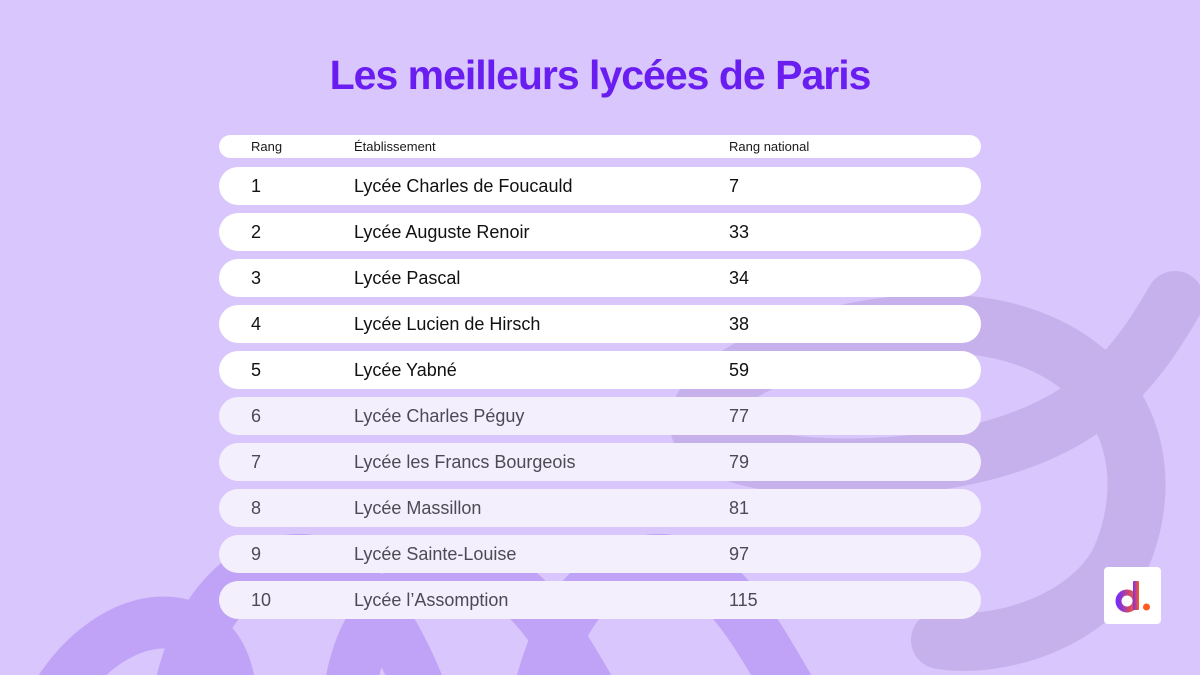 This screenshot has height=675, width=1200. What do you see at coordinates (739, 553) in the screenshot?
I see `cell-rang-national: 97` at bounding box center [739, 553].